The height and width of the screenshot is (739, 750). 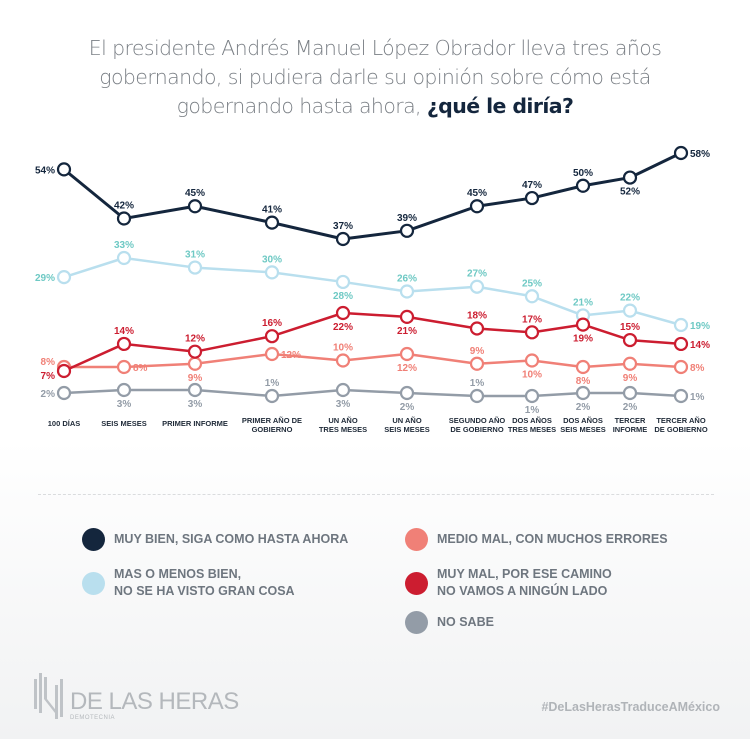 I want to click on data-label: 28%, so click(x=343, y=296).